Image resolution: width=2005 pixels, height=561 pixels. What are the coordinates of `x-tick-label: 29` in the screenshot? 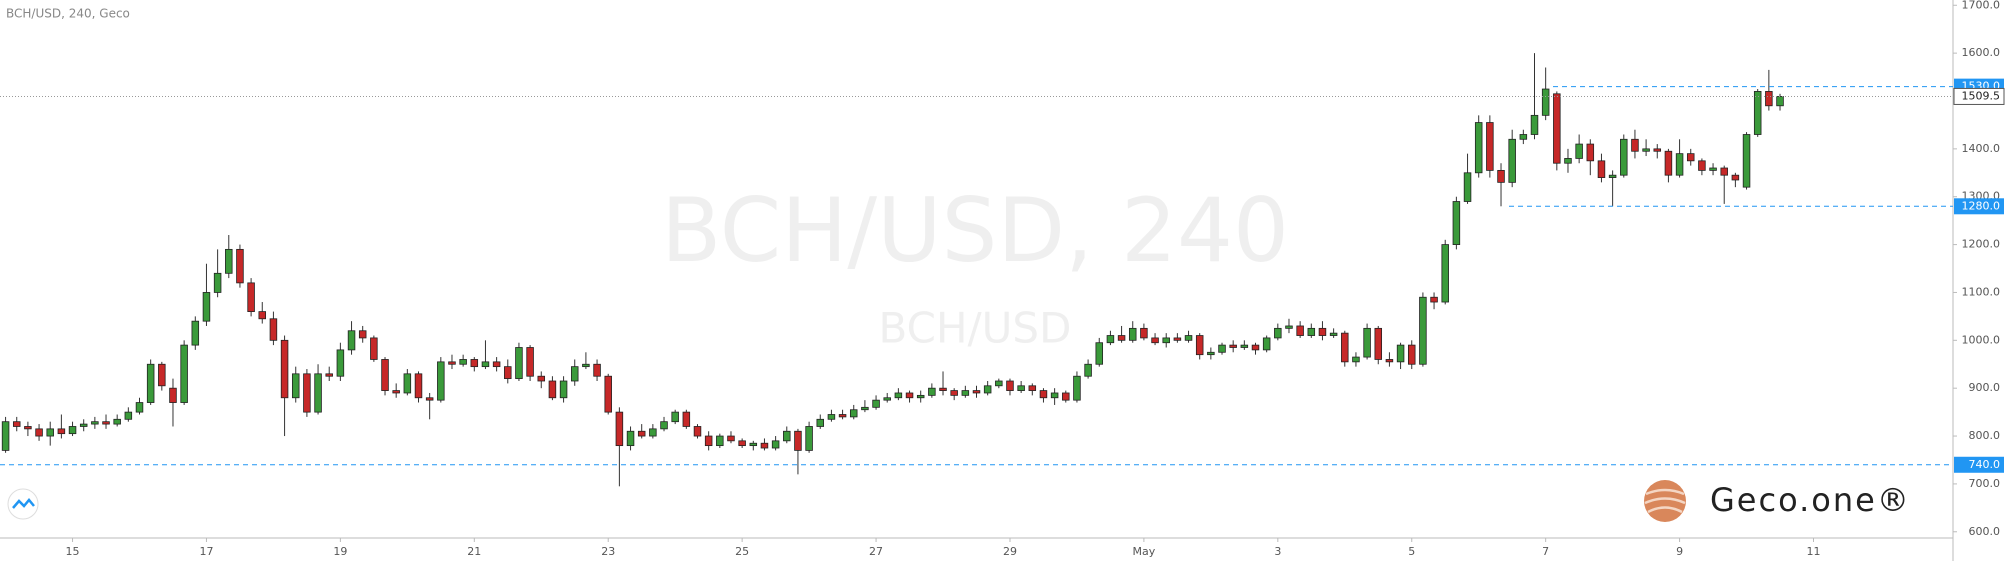 It's located at (1010, 551).